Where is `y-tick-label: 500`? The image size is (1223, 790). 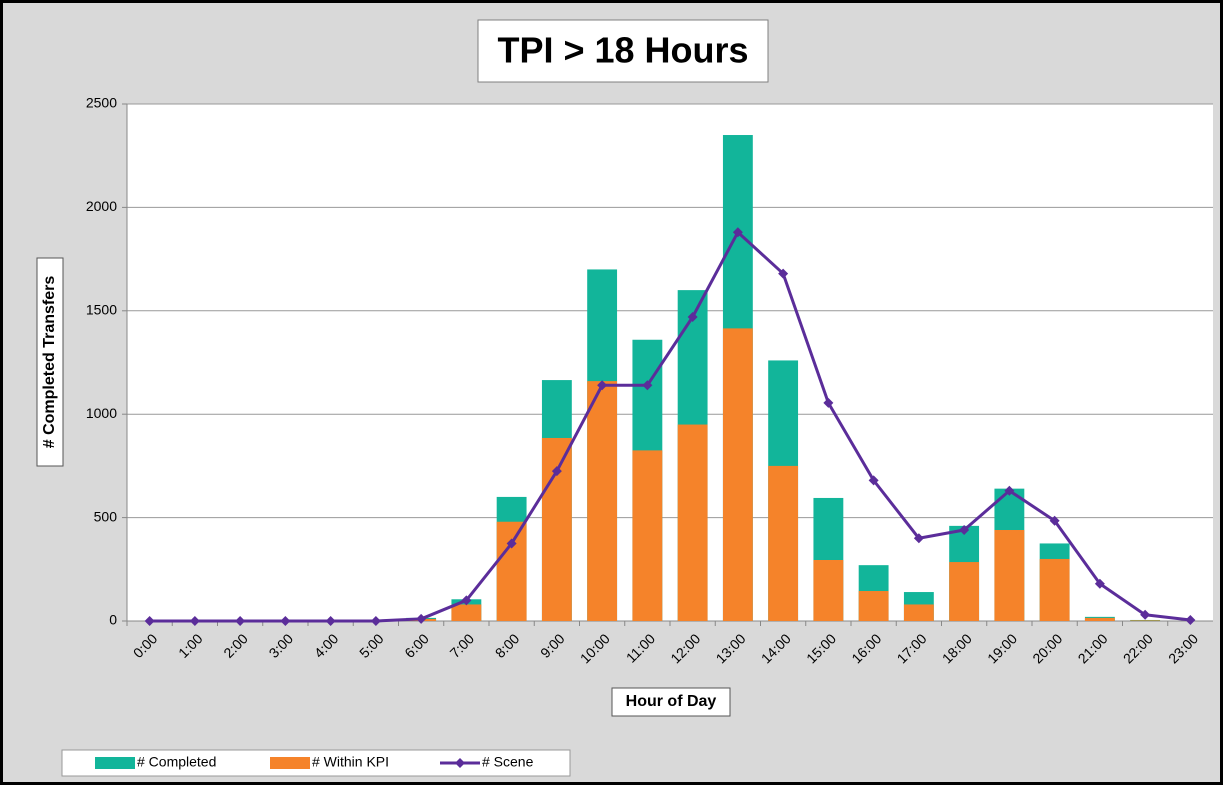 y-tick-label: 500 is located at coordinates (106, 516).